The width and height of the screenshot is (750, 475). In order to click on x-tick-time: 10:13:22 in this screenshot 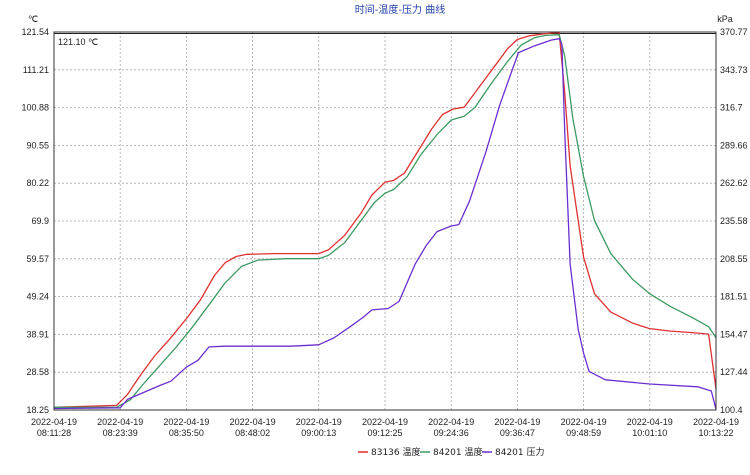, I will do `click(715, 433)`.